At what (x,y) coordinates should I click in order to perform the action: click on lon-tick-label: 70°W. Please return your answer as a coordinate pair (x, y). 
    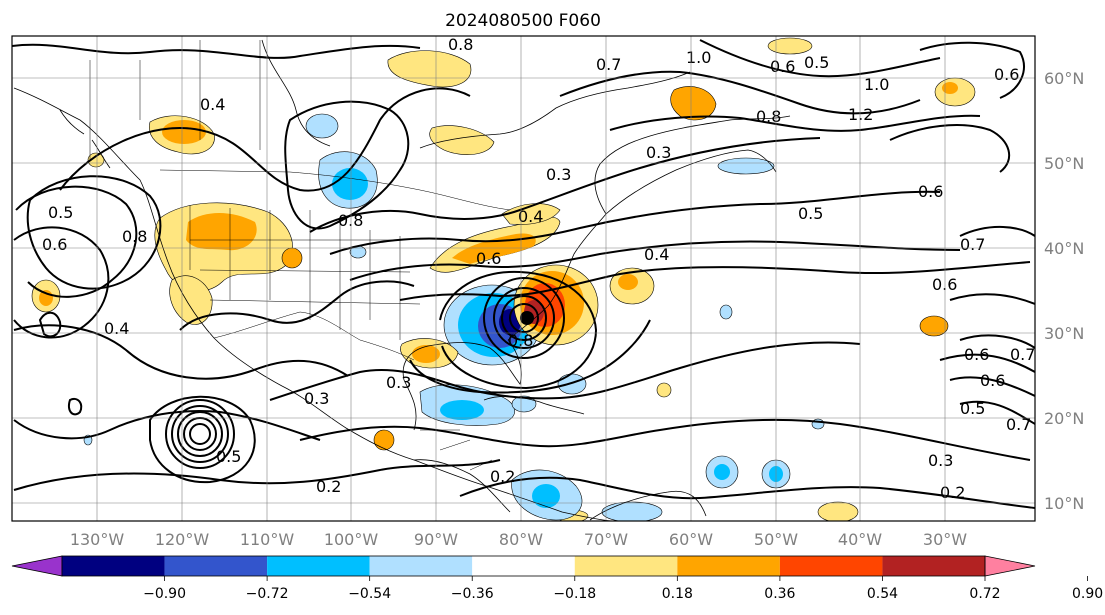
    Looking at the image, I should click on (606, 539).